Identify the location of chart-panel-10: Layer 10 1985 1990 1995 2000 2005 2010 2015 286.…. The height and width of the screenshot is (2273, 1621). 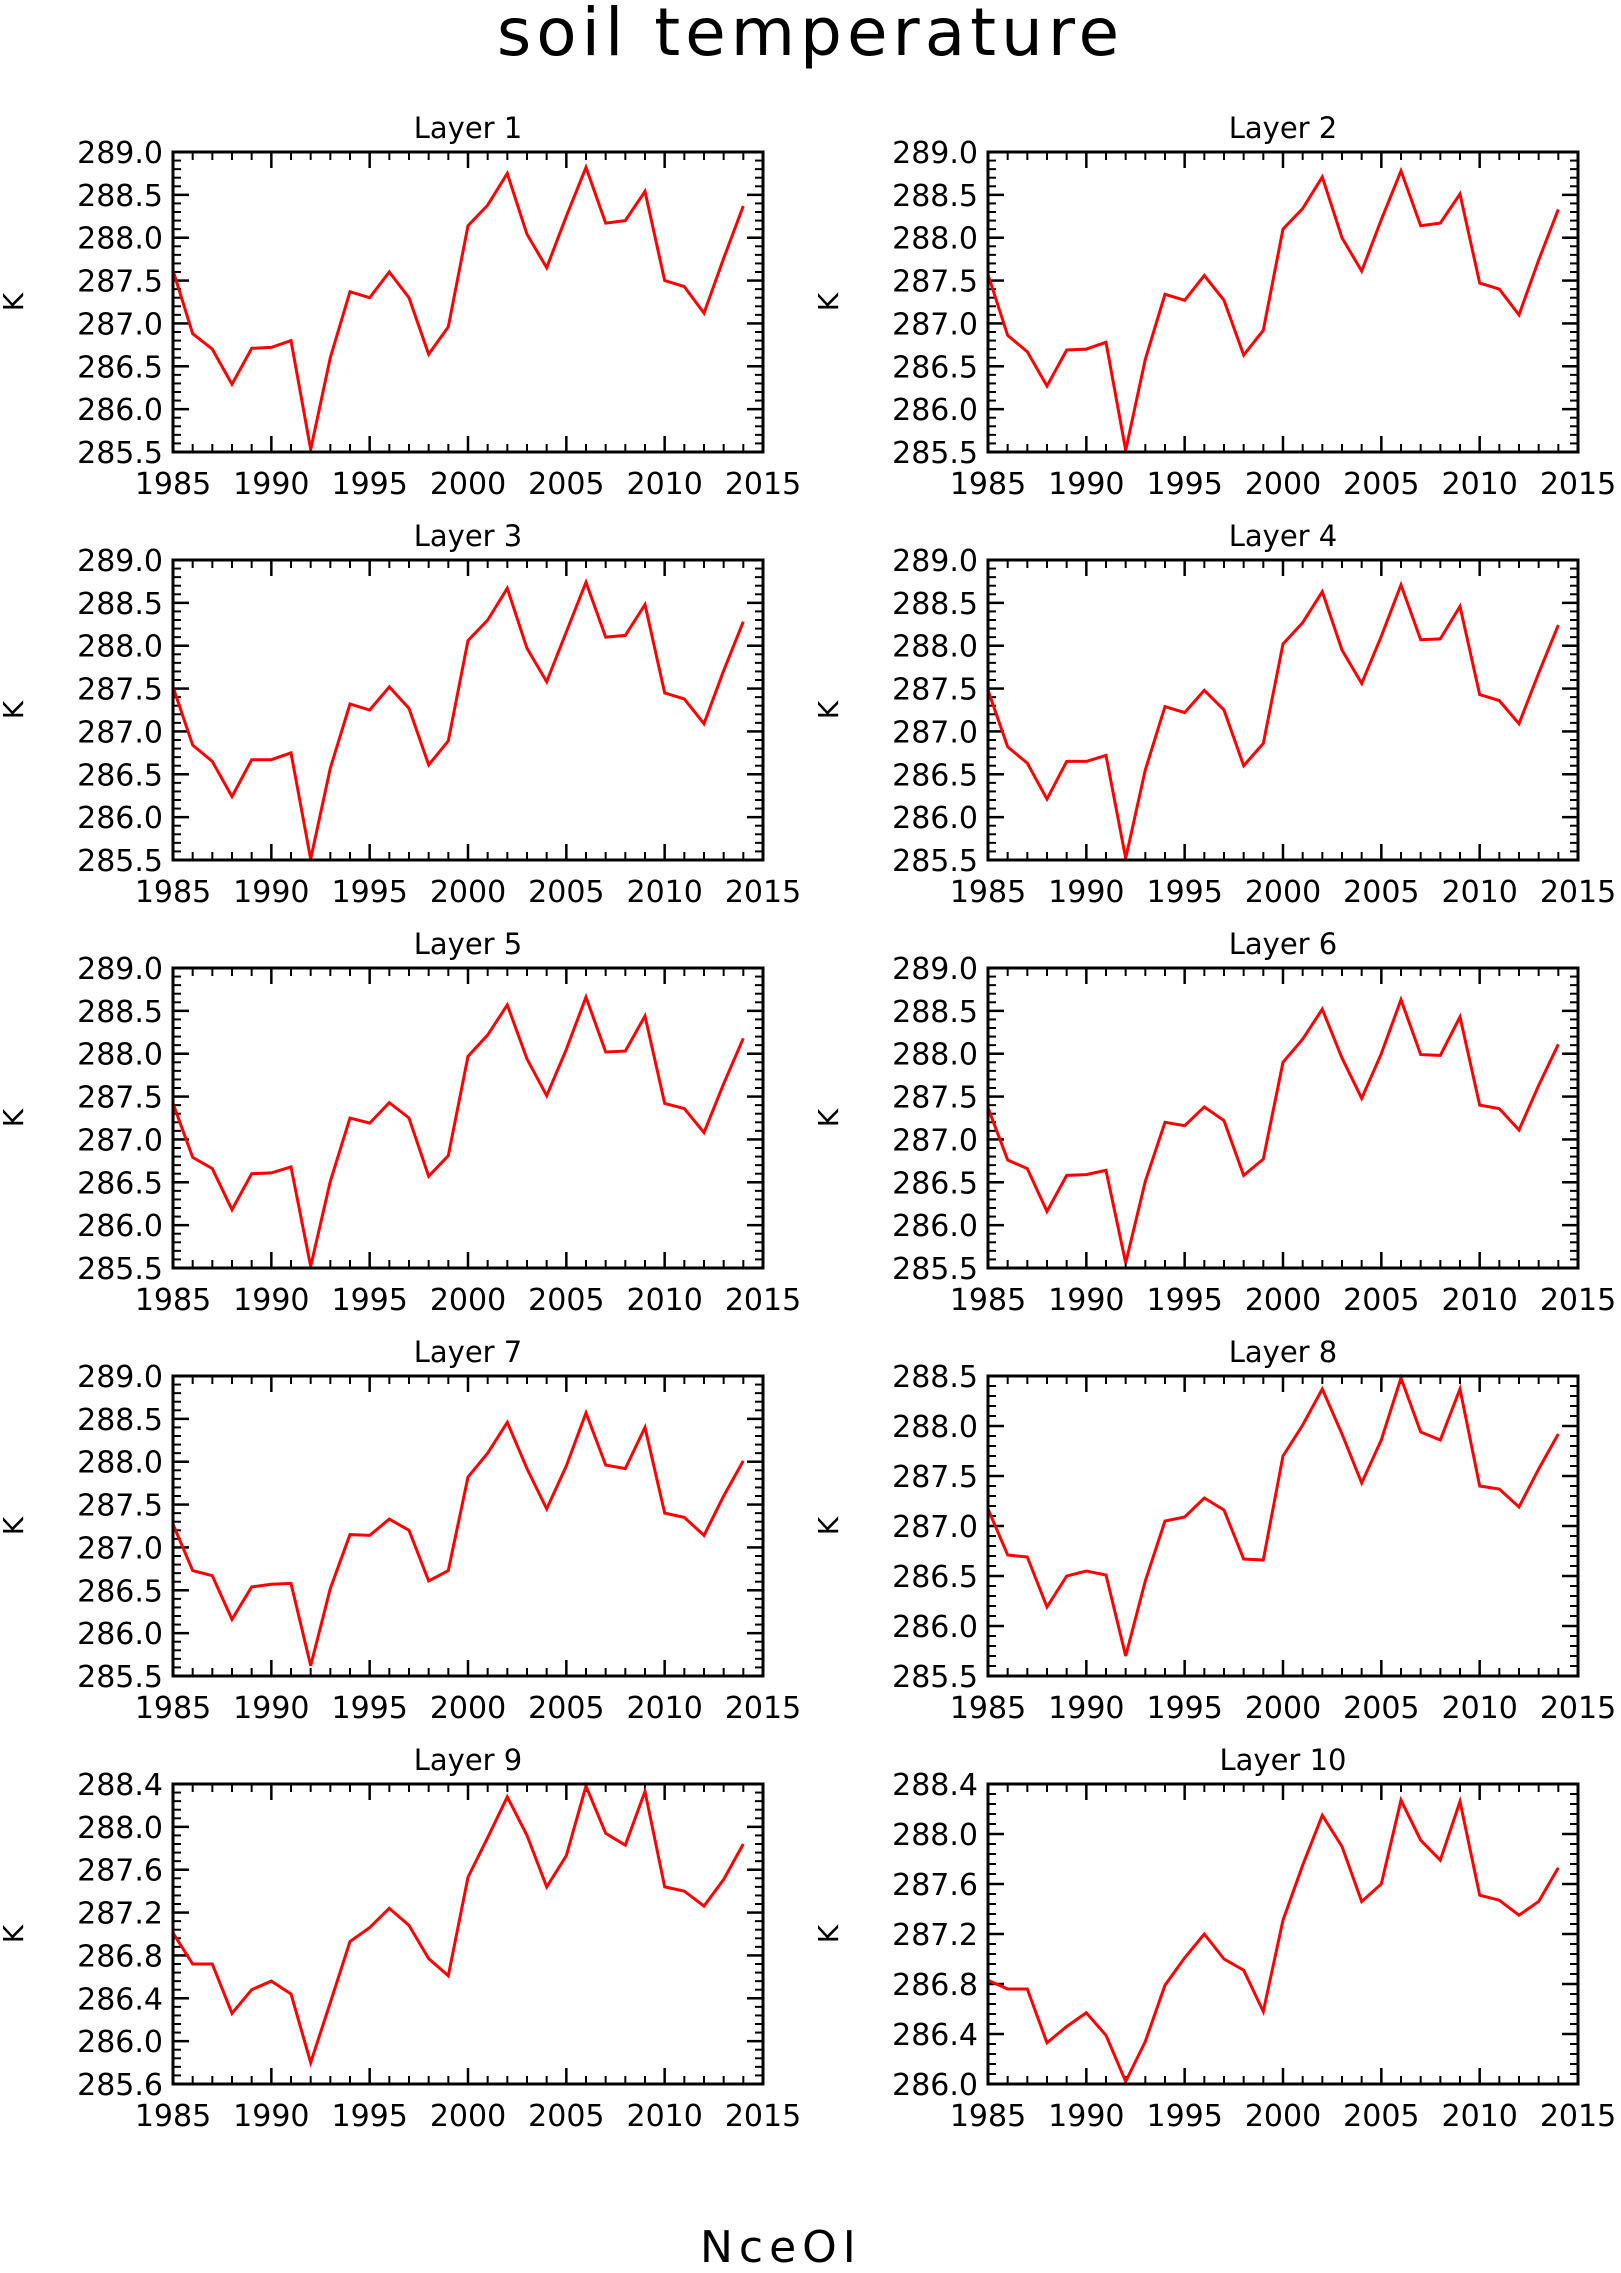
(1214, 1938).